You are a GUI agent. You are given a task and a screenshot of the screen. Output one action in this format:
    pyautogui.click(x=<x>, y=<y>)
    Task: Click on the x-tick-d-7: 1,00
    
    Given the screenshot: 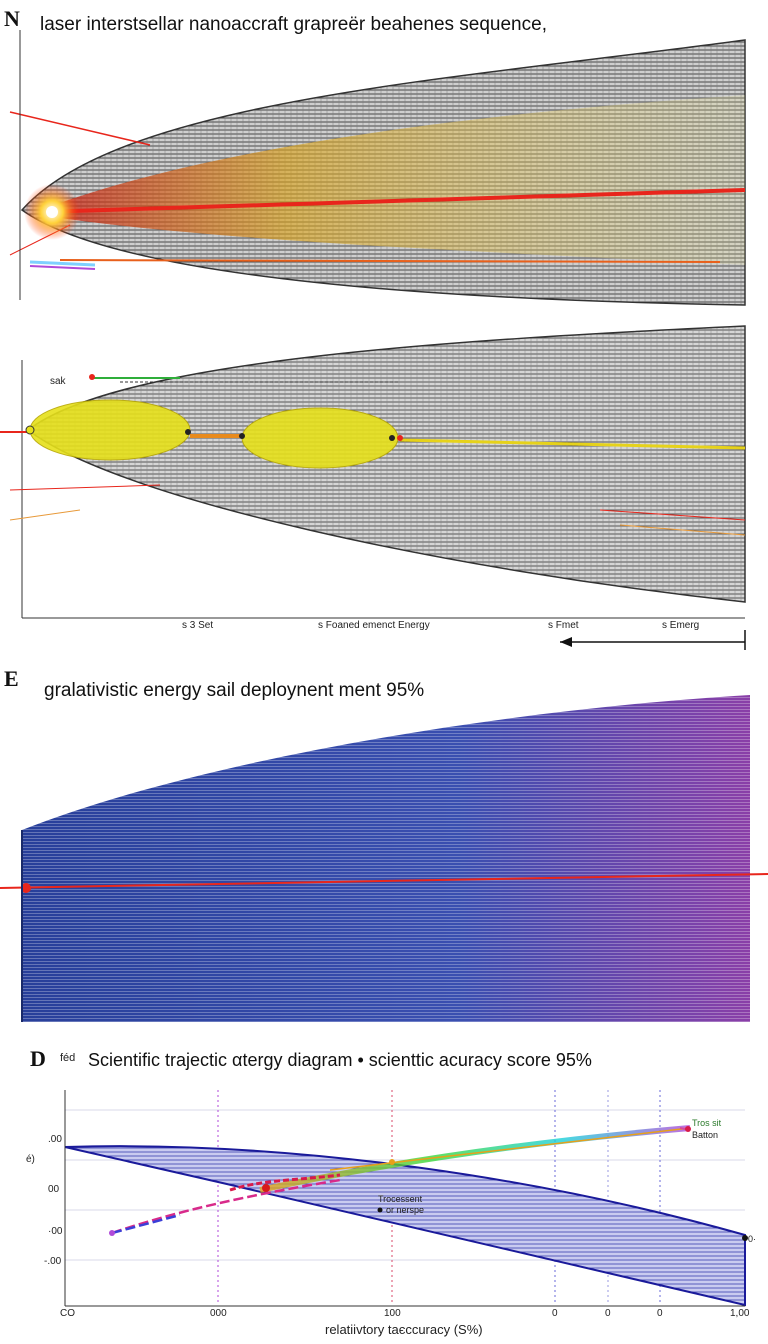 What is the action you would take?
    pyautogui.click(x=740, y=1313)
    